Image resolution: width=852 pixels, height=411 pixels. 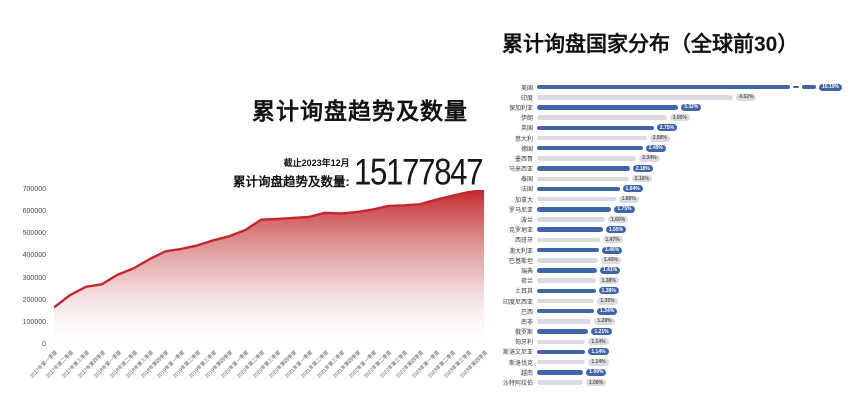 I want to click on bar-value-pill: 1.34%, so click(x=607, y=311).